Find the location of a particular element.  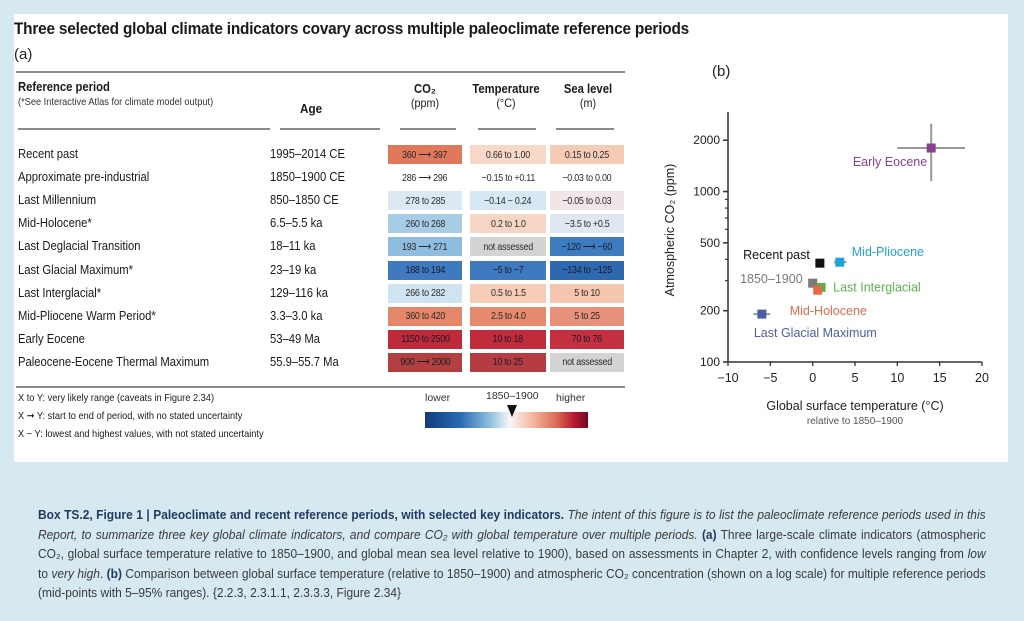

cell-temperature-value: −0.14 ~ 0.24 is located at coordinates (508, 200).